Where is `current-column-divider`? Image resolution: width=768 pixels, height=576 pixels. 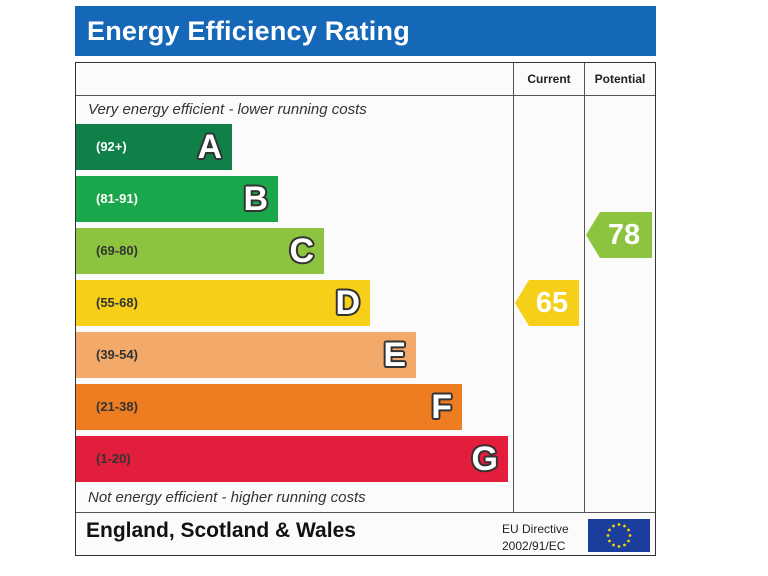 current-column-divider is located at coordinates (513, 287).